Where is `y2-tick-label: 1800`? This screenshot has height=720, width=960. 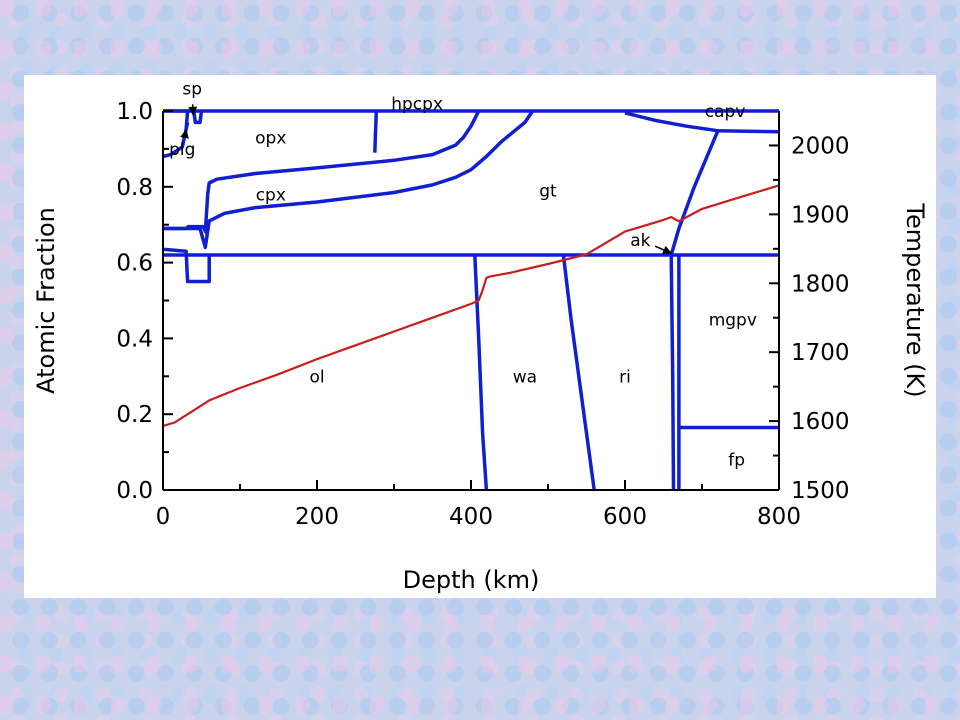
y2-tick-label: 1800 is located at coordinates (820, 284).